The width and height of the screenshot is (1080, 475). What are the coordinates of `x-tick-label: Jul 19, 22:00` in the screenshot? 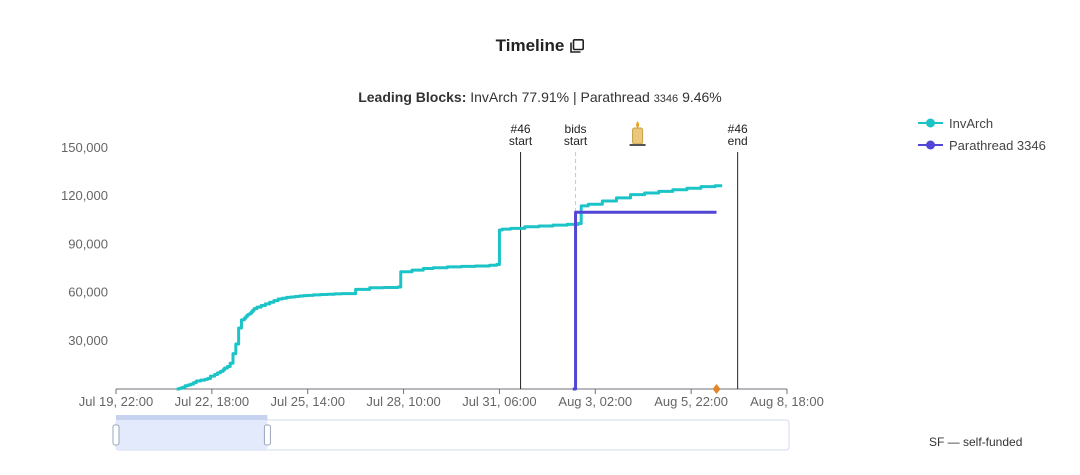 It's located at (116, 401).